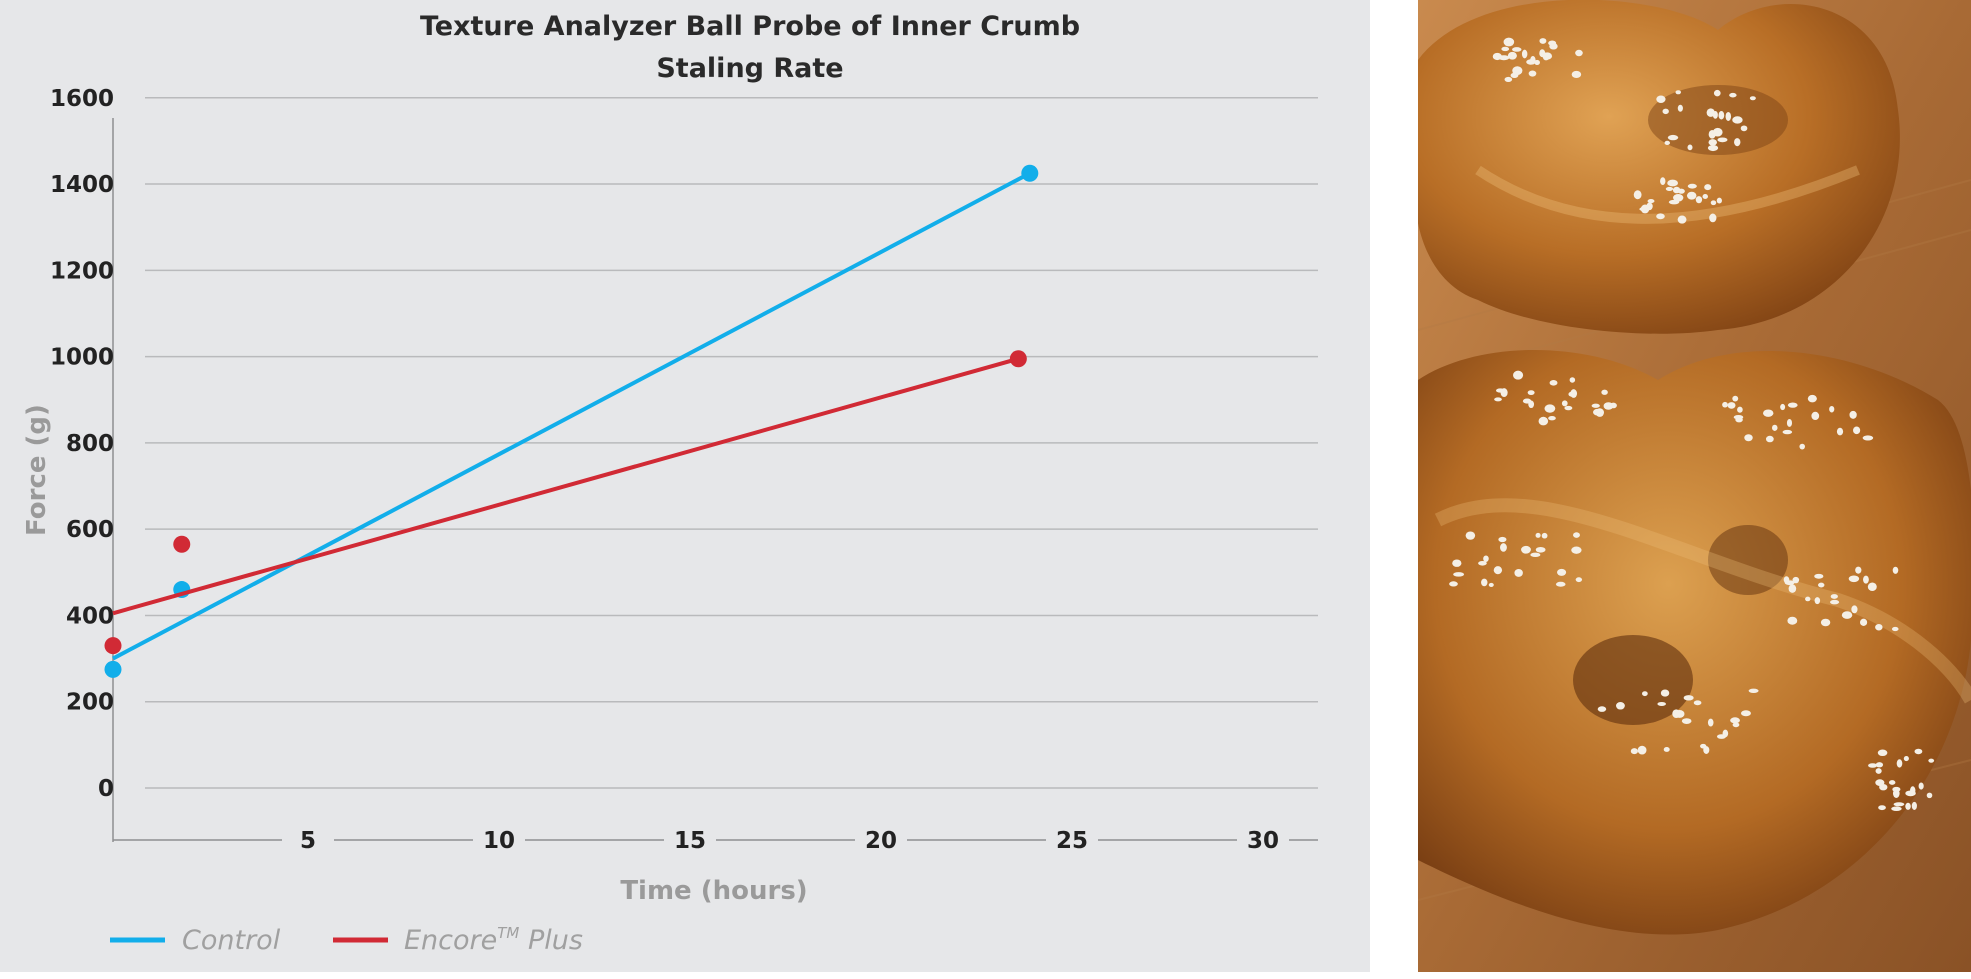 The height and width of the screenshot is (979, 1971). I want to click on legend: Control EncoreTM Plus, so click(346, 940).